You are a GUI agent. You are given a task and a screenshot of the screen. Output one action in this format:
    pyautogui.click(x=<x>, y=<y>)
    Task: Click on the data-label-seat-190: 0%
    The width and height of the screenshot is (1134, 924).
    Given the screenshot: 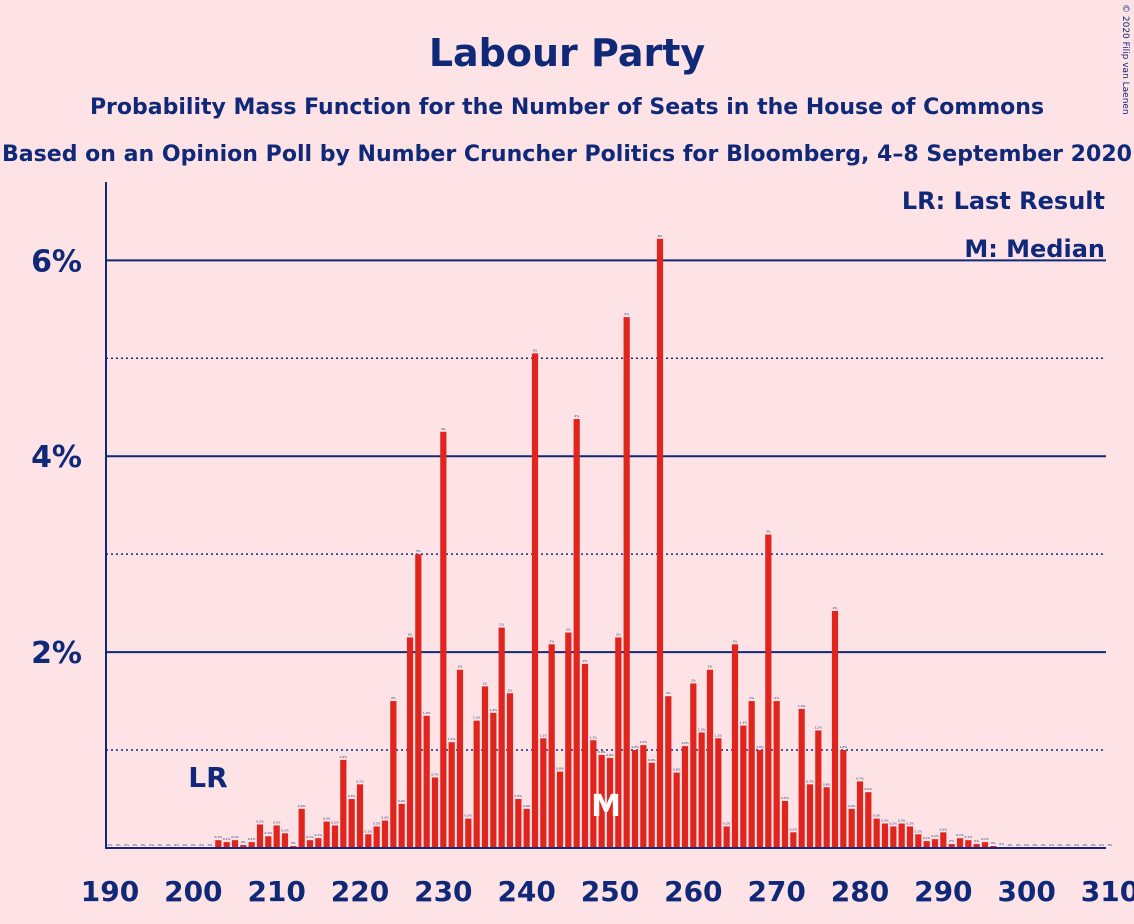 What is the action you would take?
    pyautogui.click(x=110, y=845)
    